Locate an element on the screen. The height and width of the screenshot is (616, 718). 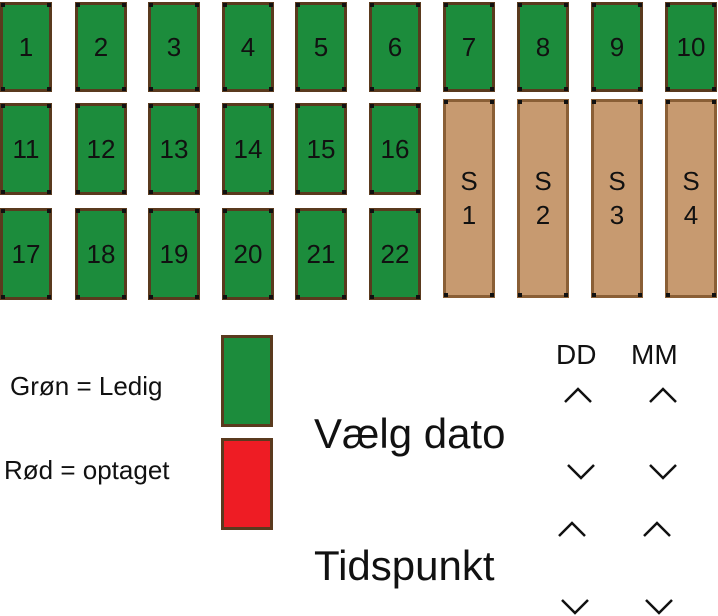
parking-slot-8: 8 is located at coordinates (543, 47).